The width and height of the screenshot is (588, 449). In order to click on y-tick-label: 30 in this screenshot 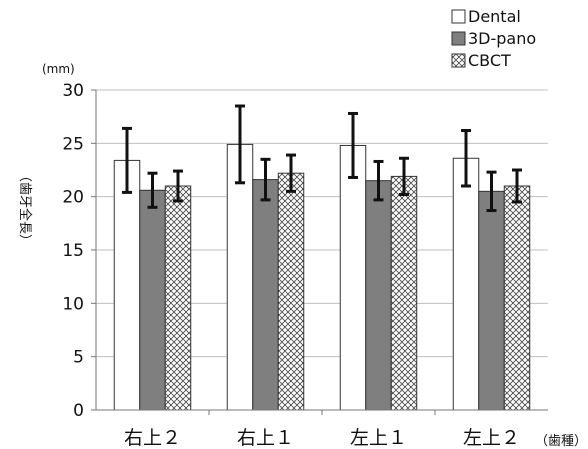, I will do `click(73, 91)`.